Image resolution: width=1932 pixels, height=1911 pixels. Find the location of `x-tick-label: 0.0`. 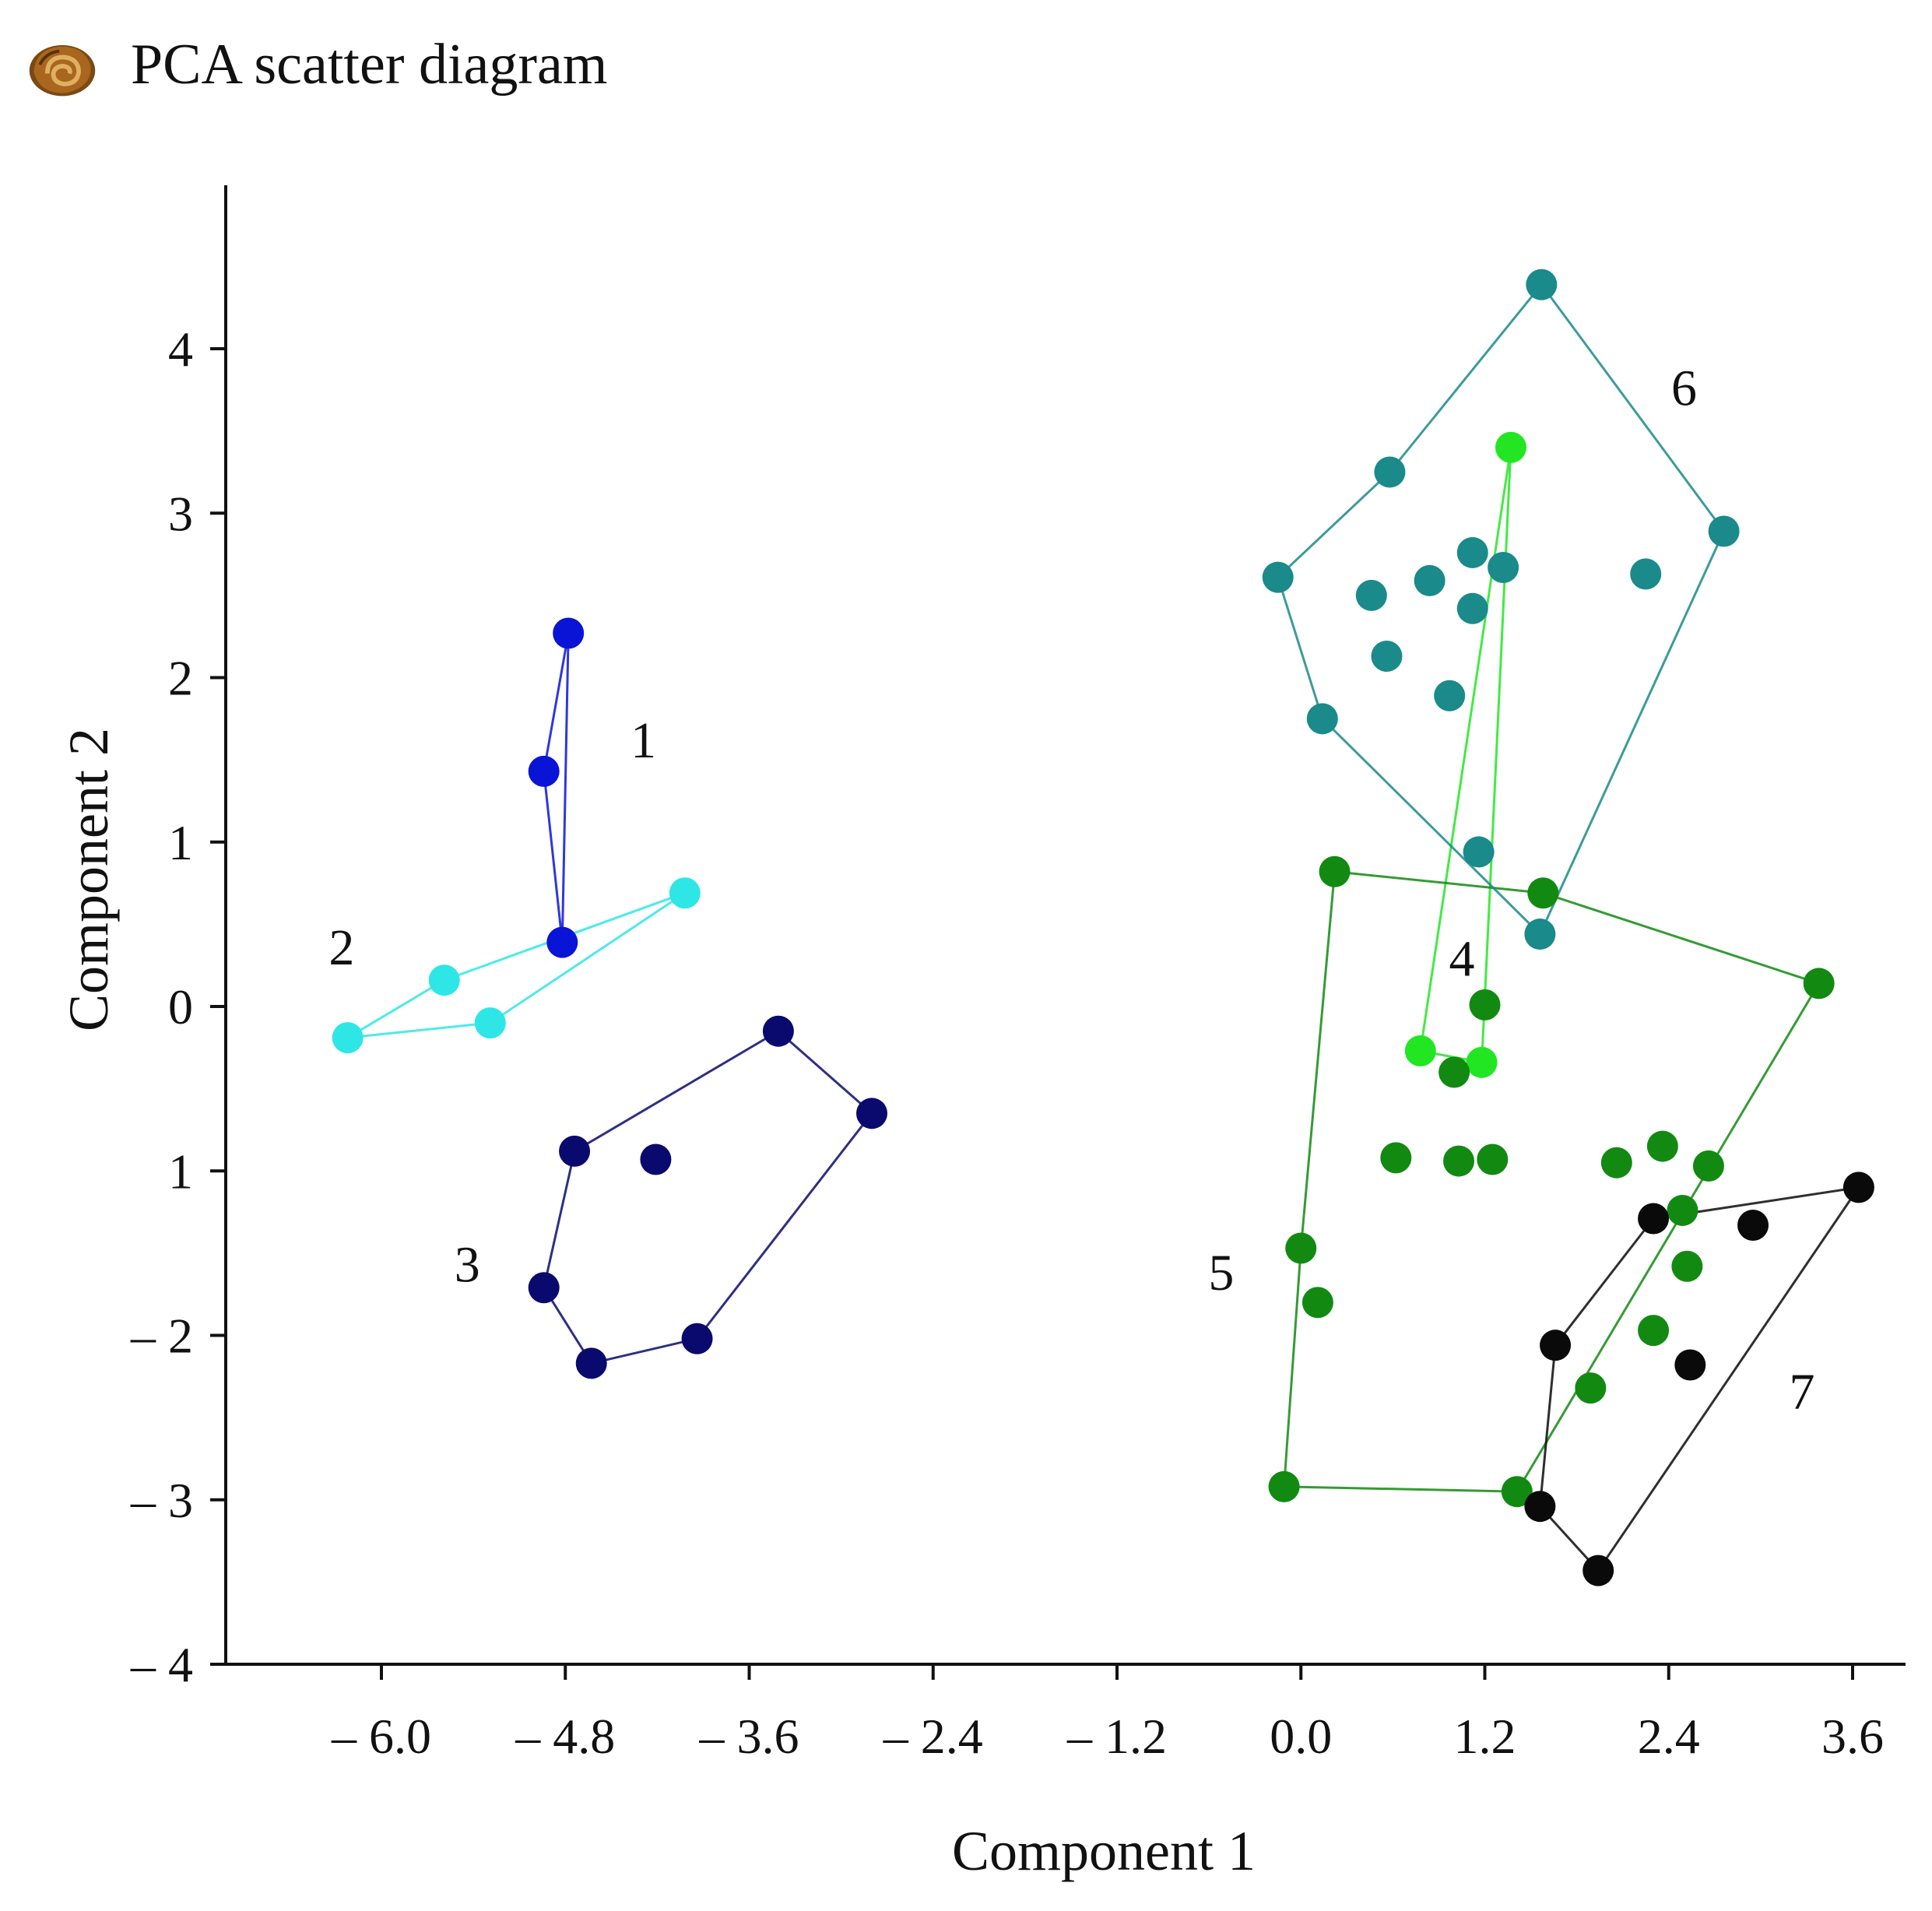

x-tick-label: 0.0 is located at coordinates (1301, 1736).